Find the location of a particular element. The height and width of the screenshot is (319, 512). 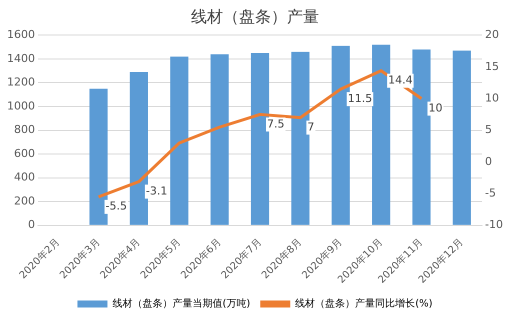

y2-tick-label: 10 is located at coordinates (492, 97).